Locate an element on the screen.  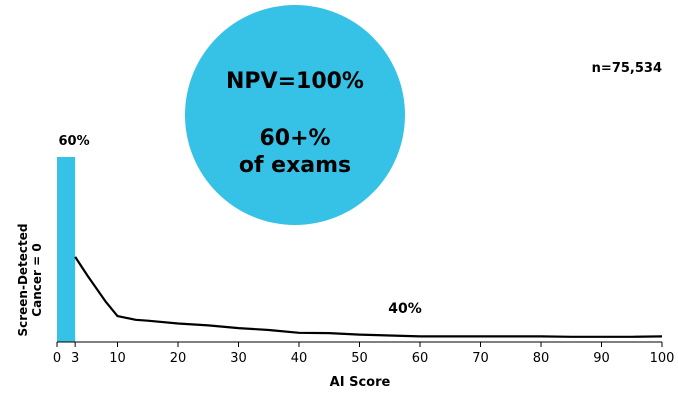
x-tick-label-30: 30 is located at coordinates (238, 358).